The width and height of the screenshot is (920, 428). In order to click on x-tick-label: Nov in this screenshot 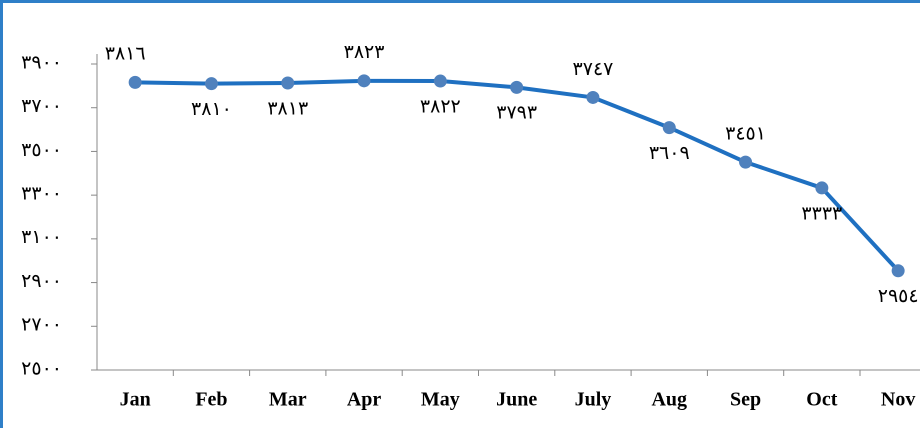, I will do `click(898, 400)`.